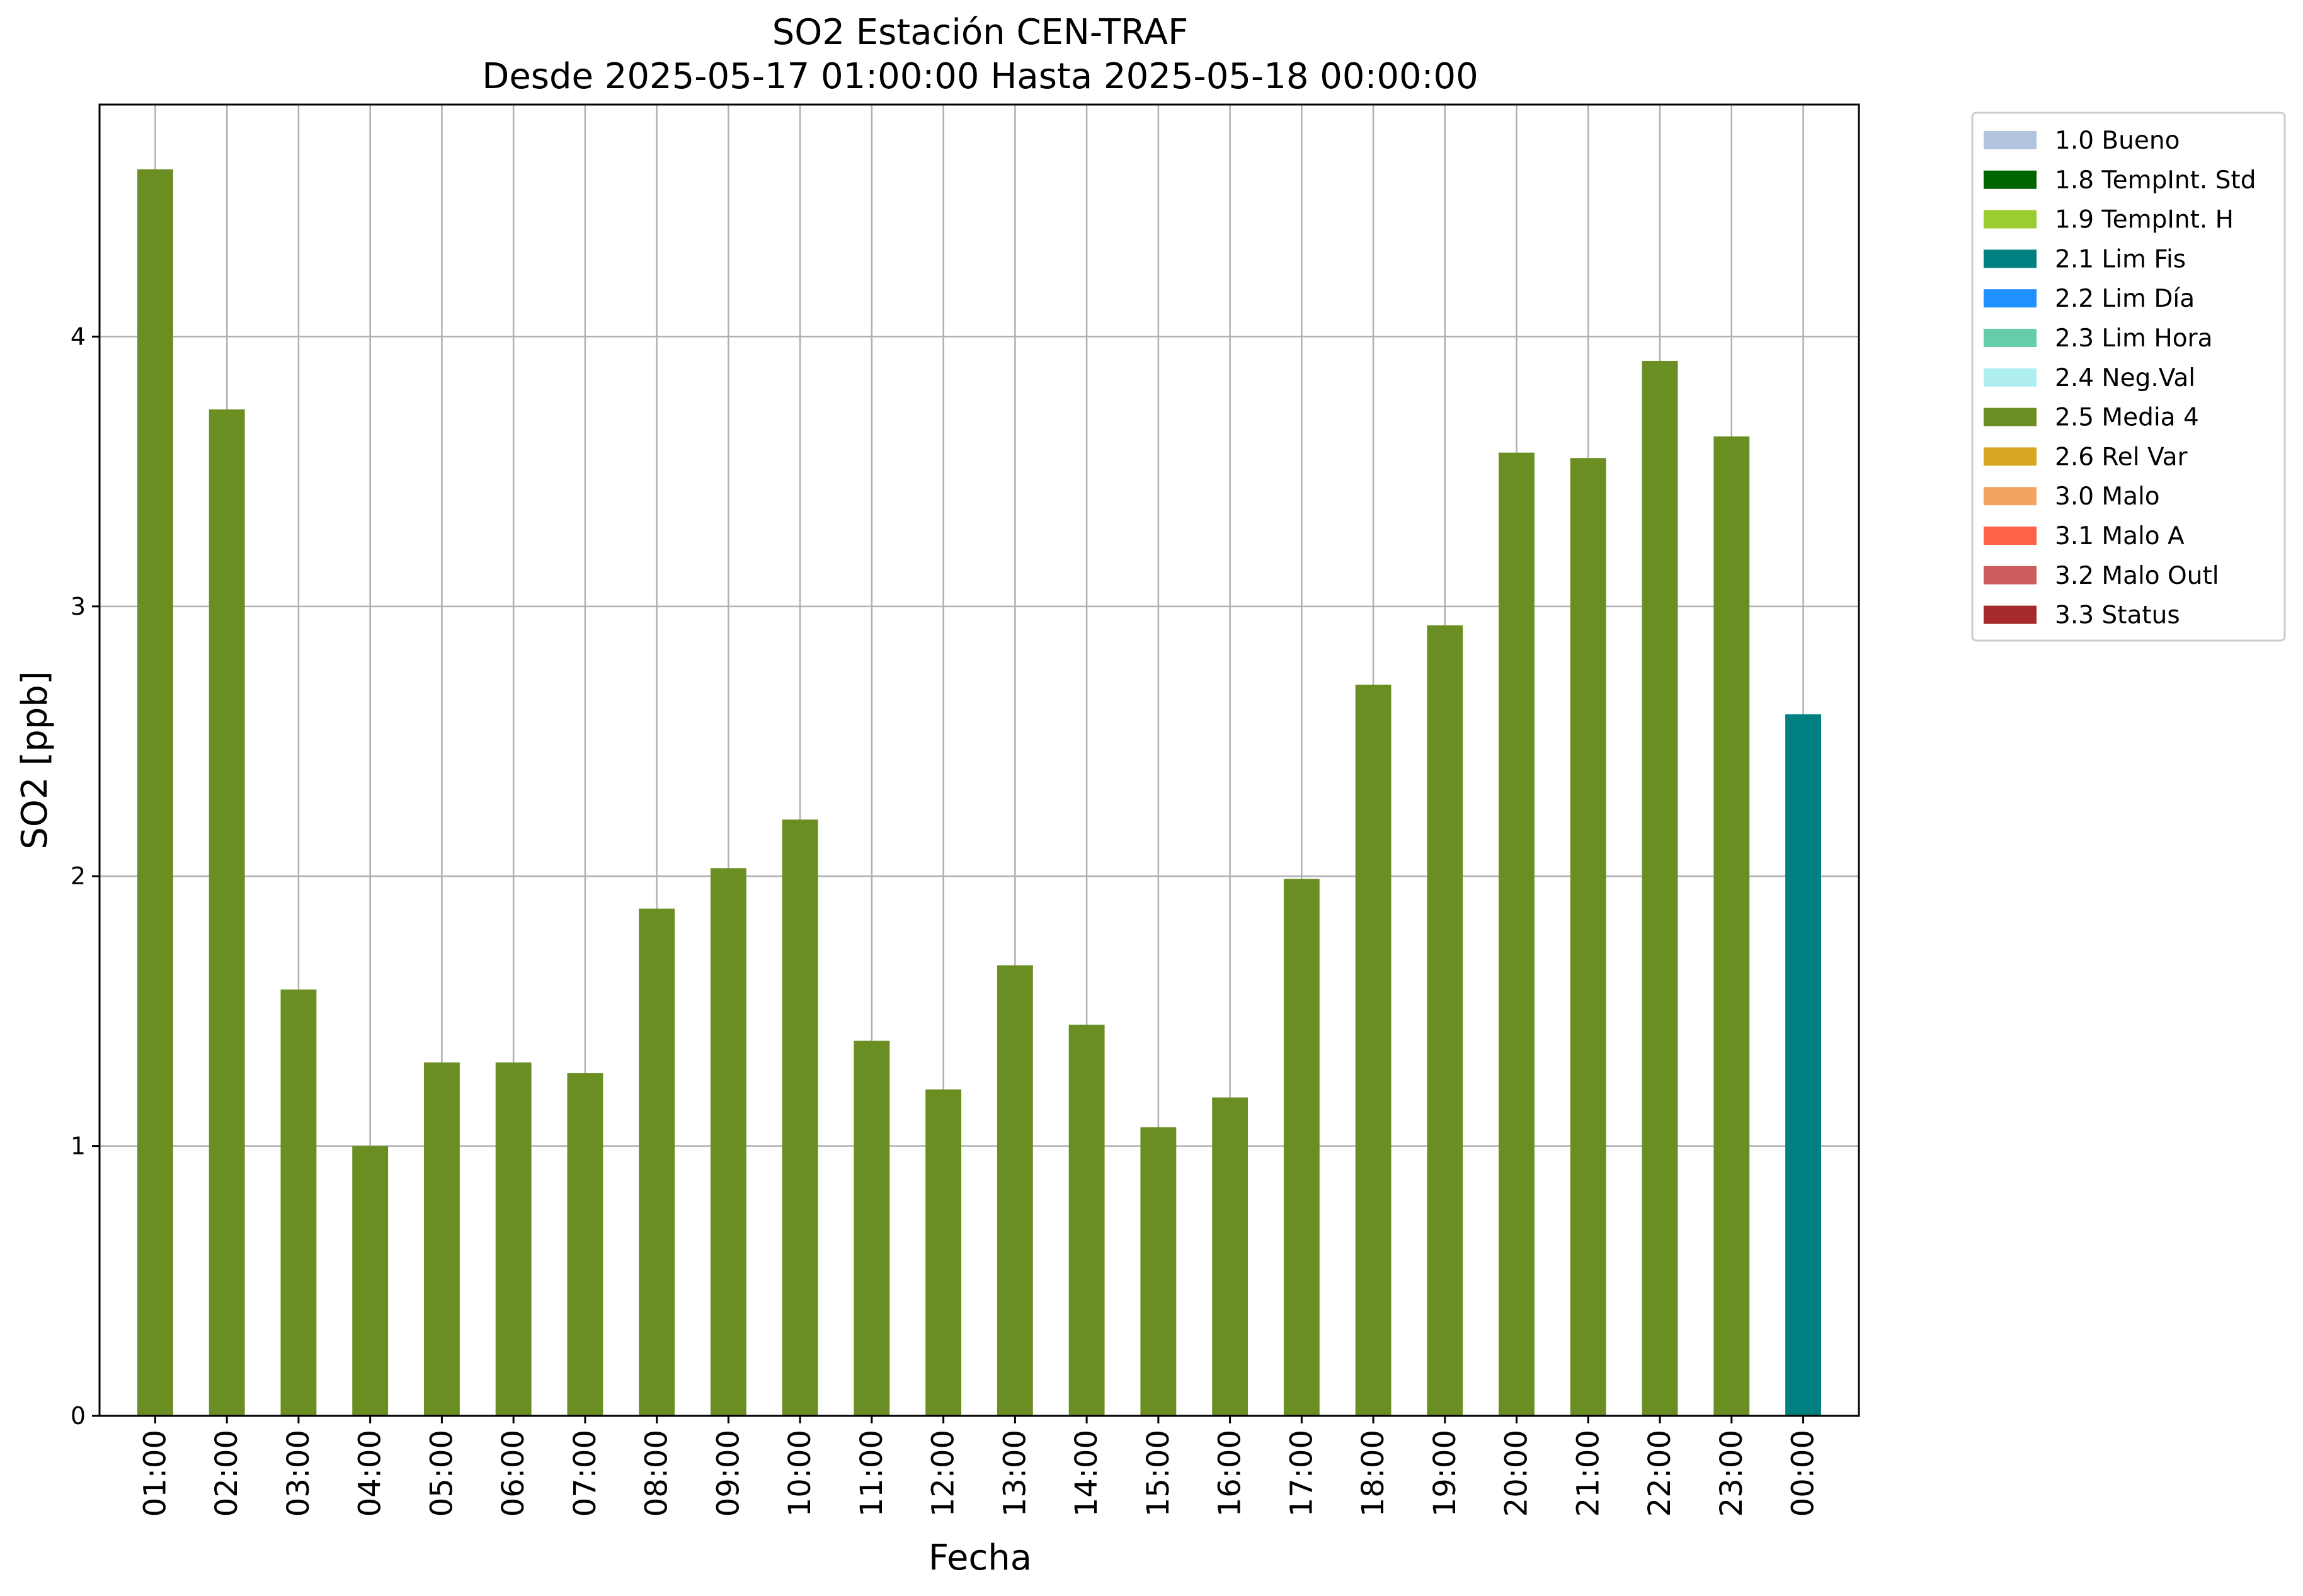 The image size is (2303, 1596). Describe the element at coordinates (657, 1473) in the screenshot. I see `x-tick-label: 08:00` at that location.